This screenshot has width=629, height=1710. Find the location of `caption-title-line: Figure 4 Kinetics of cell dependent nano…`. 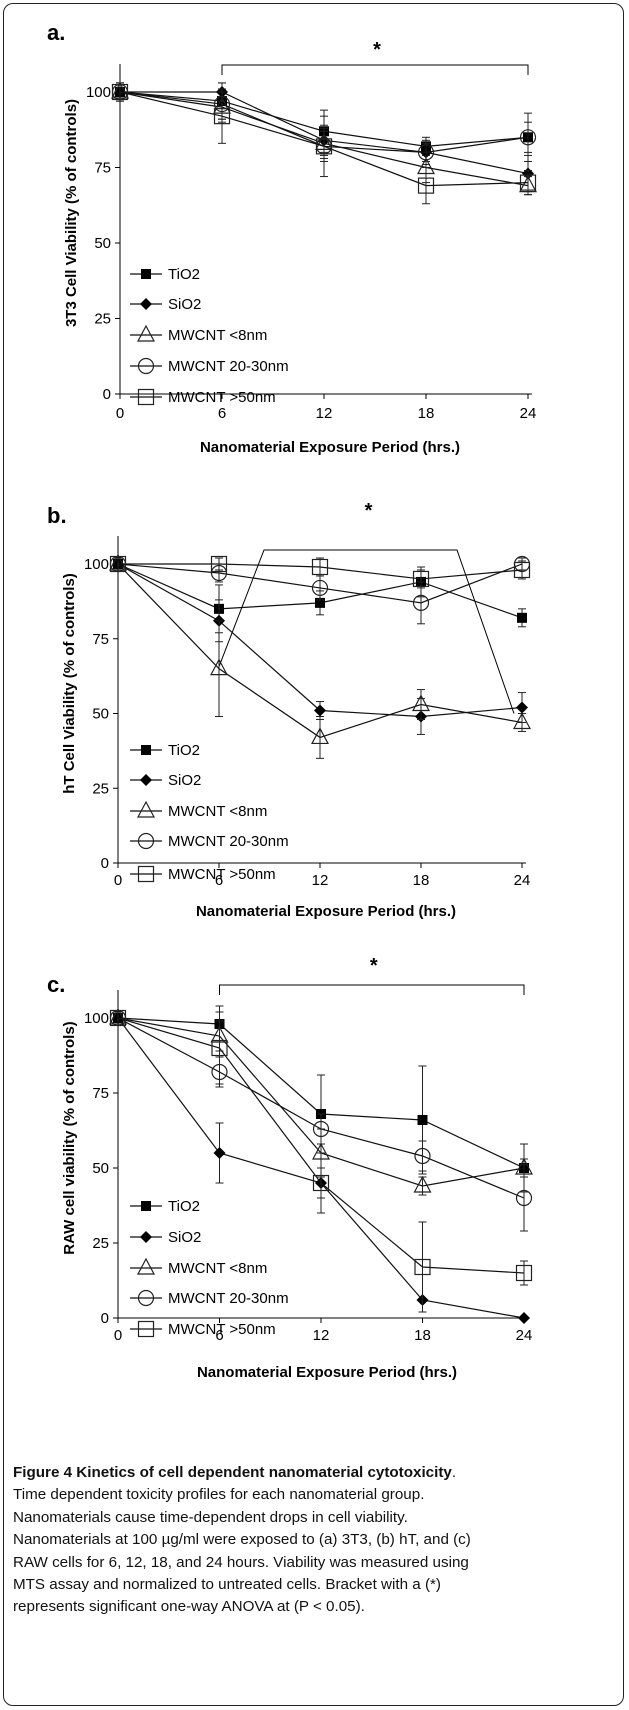

caption-title-line: Figure 4 Kinetics of cell dependent nano… is located at coordinates (313, 1473).